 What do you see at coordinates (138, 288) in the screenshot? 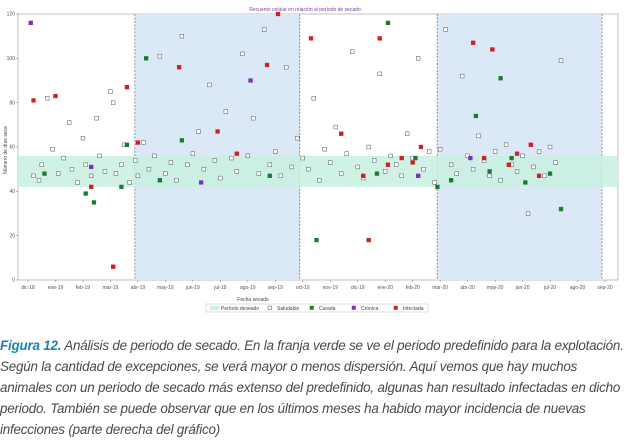
I see `x-tick-label: abr-19` at bounding box center [138, 288].